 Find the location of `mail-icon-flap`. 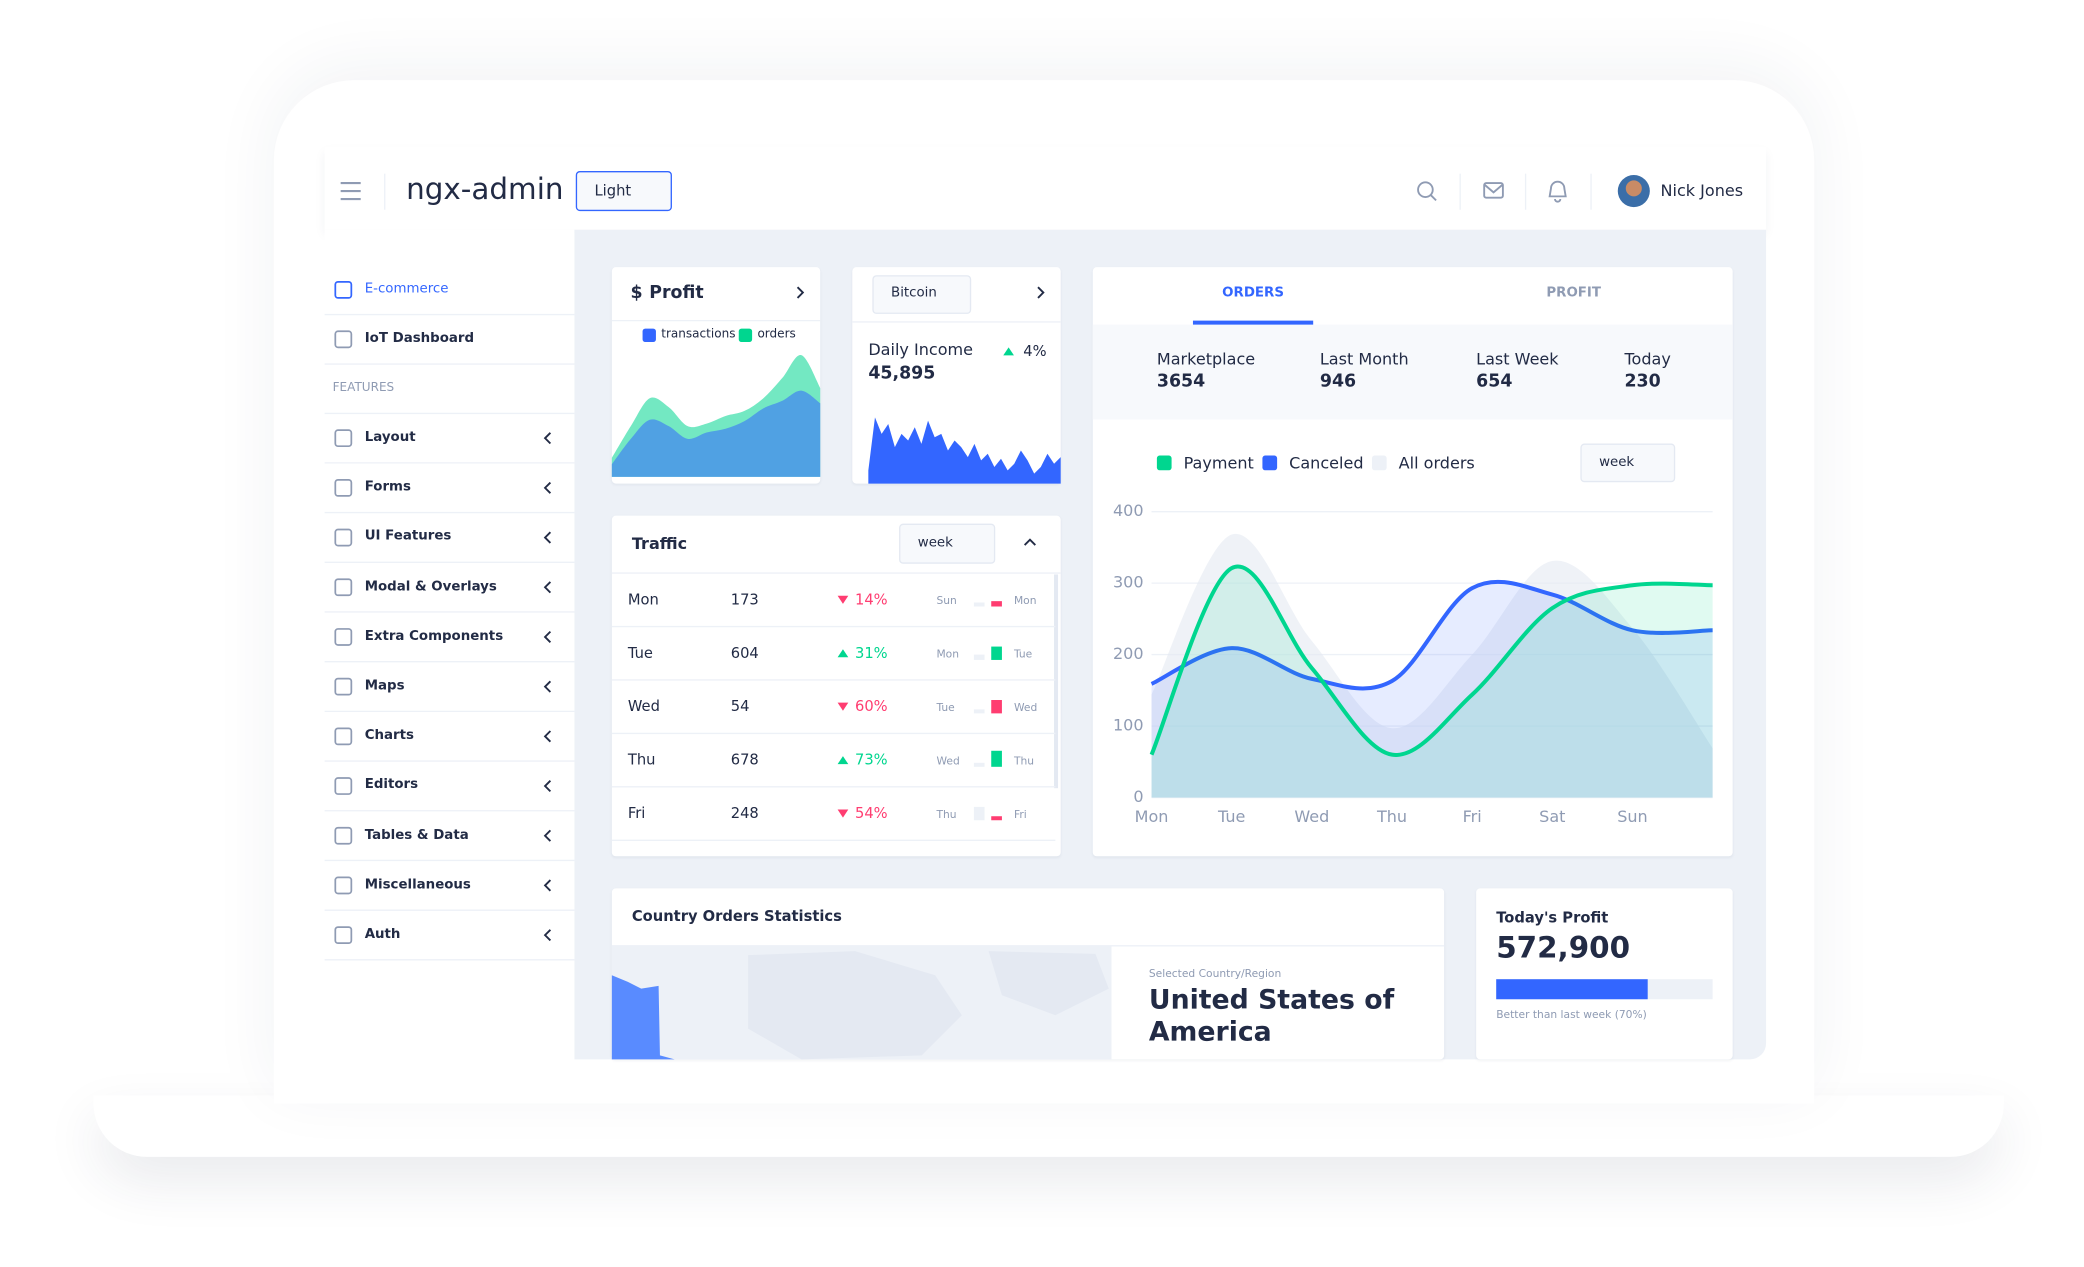

mail-icon-flap is located at coordinates (1493, 188).